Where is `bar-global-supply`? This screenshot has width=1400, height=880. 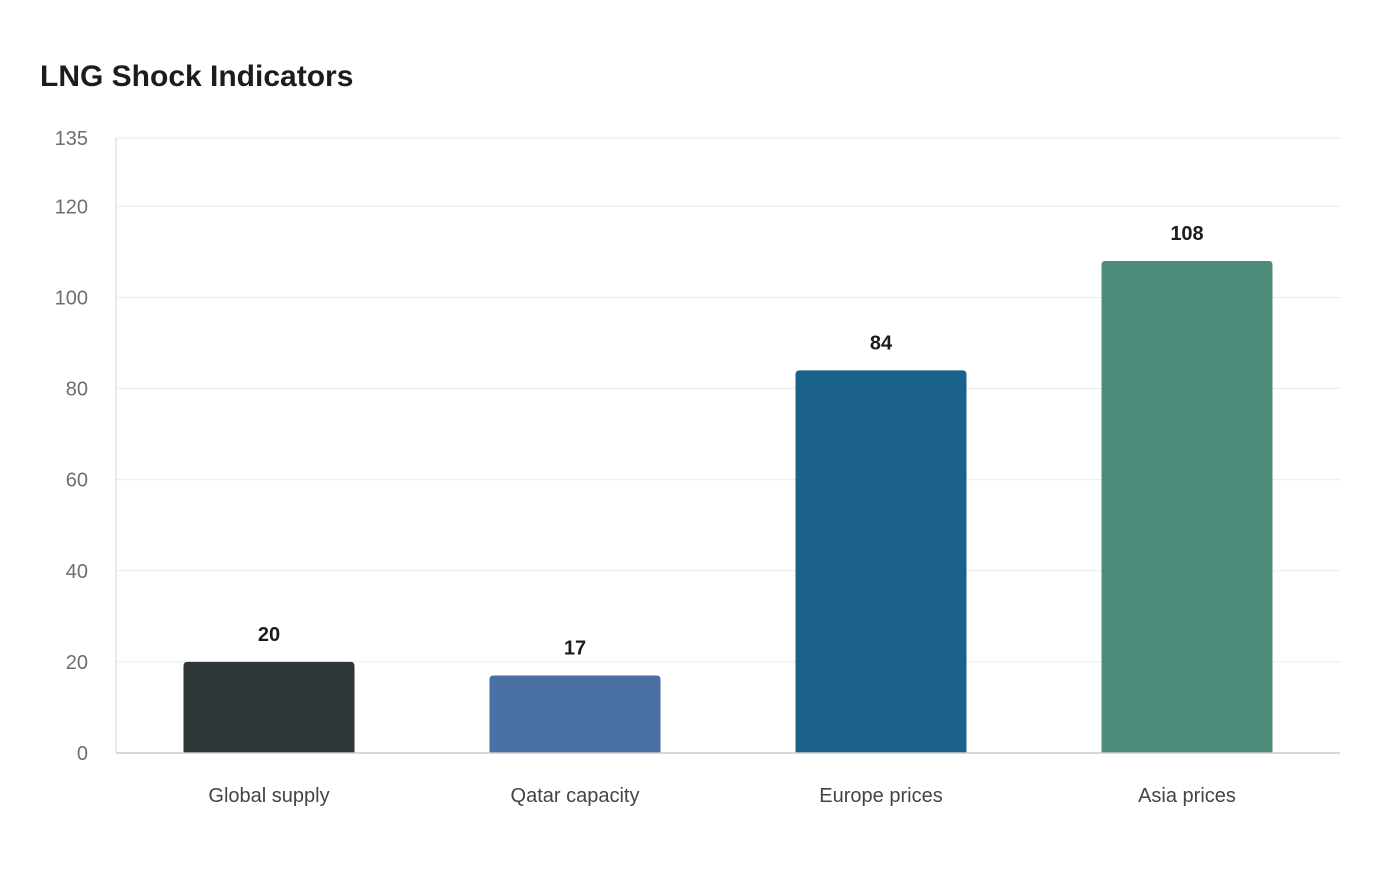 bar-global-supply is located at coordinates (269, 707).